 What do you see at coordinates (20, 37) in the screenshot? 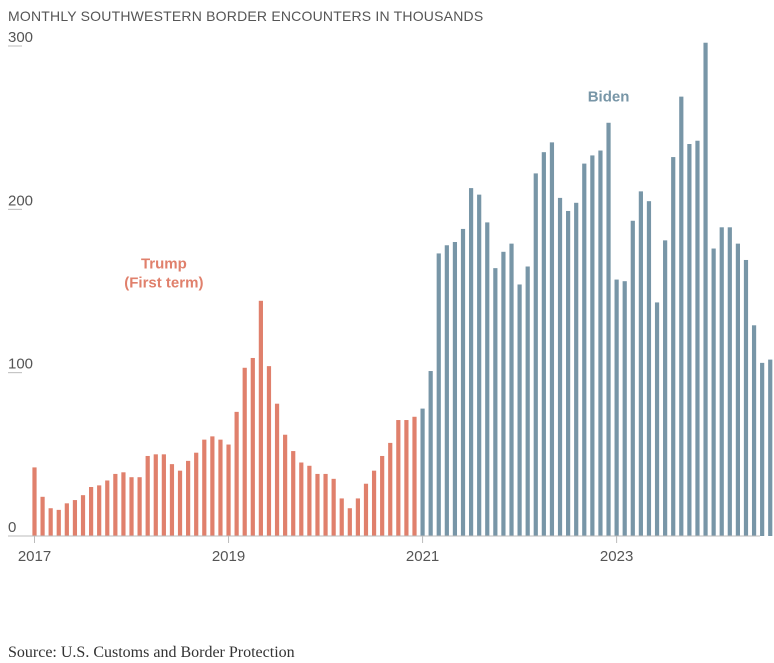
I see `y-tick-label: 300` at bounding box center [20, 37].